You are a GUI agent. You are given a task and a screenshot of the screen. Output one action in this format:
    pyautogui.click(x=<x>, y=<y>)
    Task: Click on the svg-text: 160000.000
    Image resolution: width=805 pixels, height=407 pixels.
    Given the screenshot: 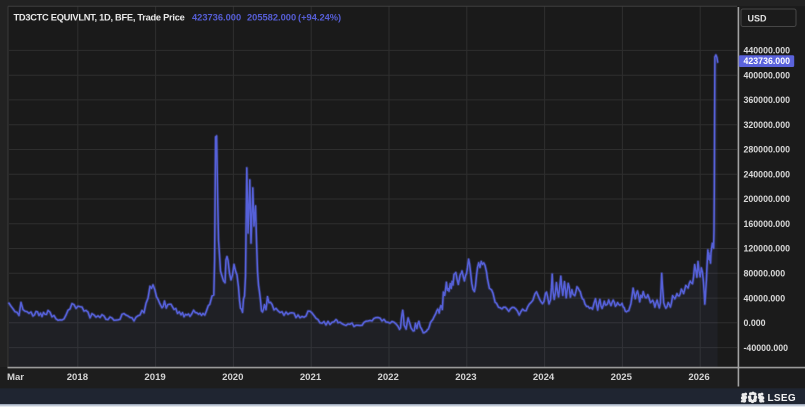 What is the action you would take?
    pyautogui.click(x=767, y=224)
    